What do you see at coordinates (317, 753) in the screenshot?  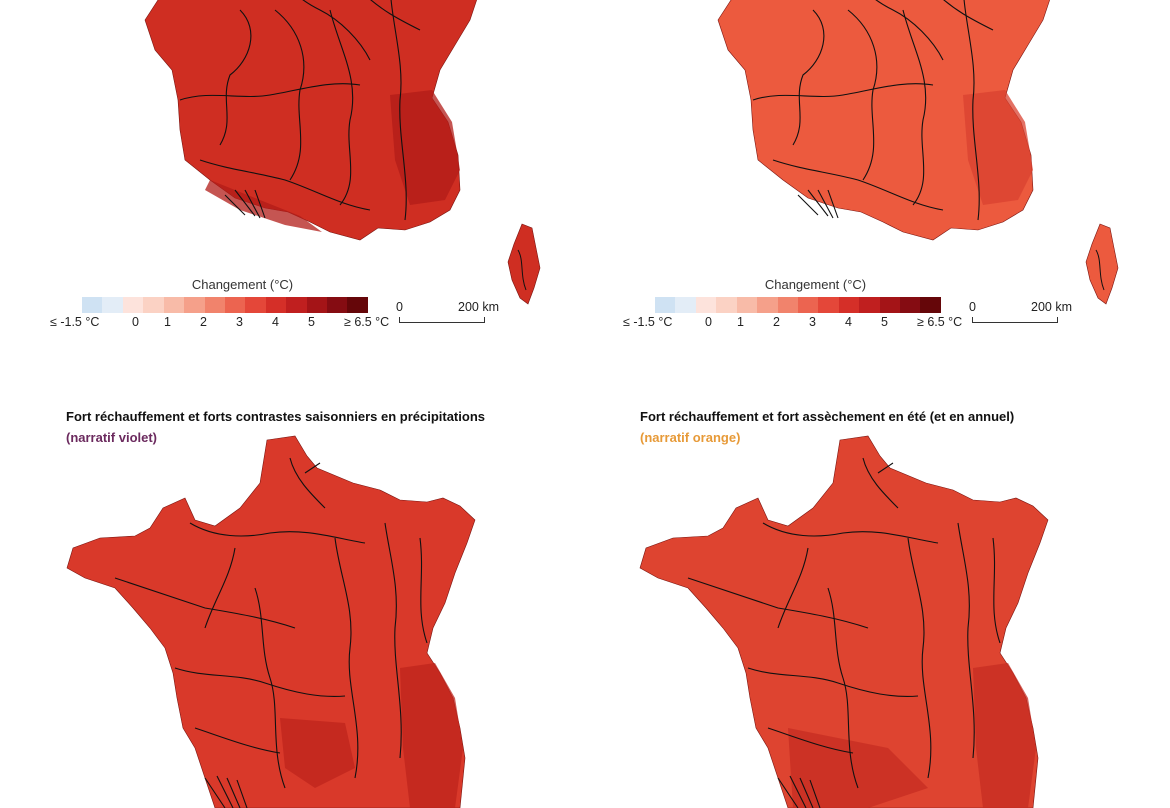 I see `massif-central-shading` at bounding box center [317, 753].